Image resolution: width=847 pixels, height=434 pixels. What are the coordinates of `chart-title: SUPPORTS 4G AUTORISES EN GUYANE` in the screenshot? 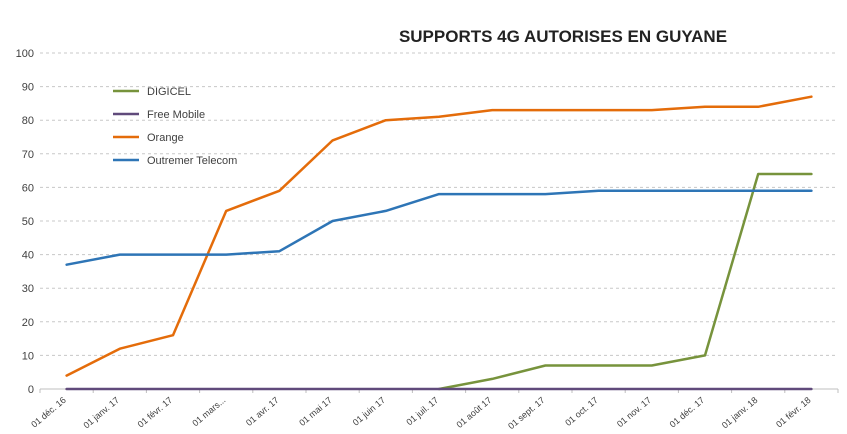 It's located at (563, 36).